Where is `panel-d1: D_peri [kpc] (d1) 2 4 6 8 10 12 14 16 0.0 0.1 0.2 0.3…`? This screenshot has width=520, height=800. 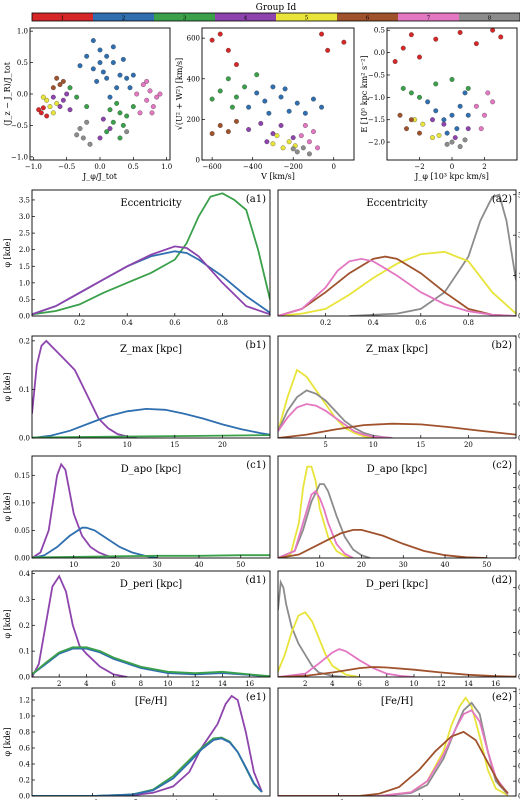 panel-d1: D_peri [kpc] (d1) 2 4 6 8 10 12 14 16 0.0 0.1 0.2 0.3… is located at coordinates (137, 629).